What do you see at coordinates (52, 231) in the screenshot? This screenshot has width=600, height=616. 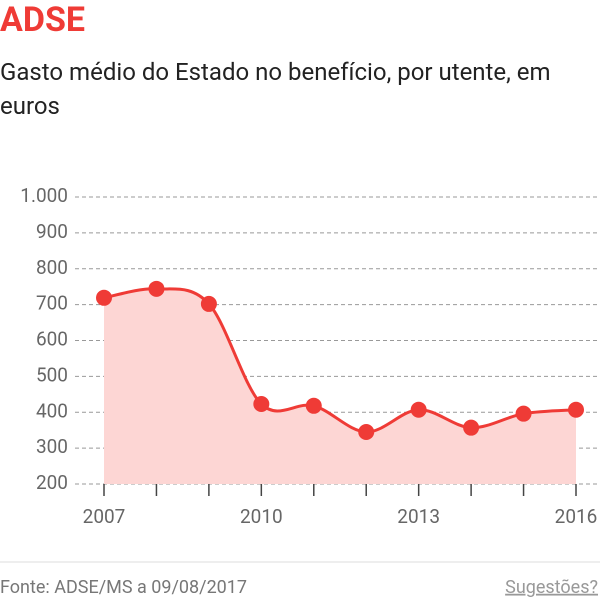 I see `y-tick-label: 900` at bounding box center [52, 231].